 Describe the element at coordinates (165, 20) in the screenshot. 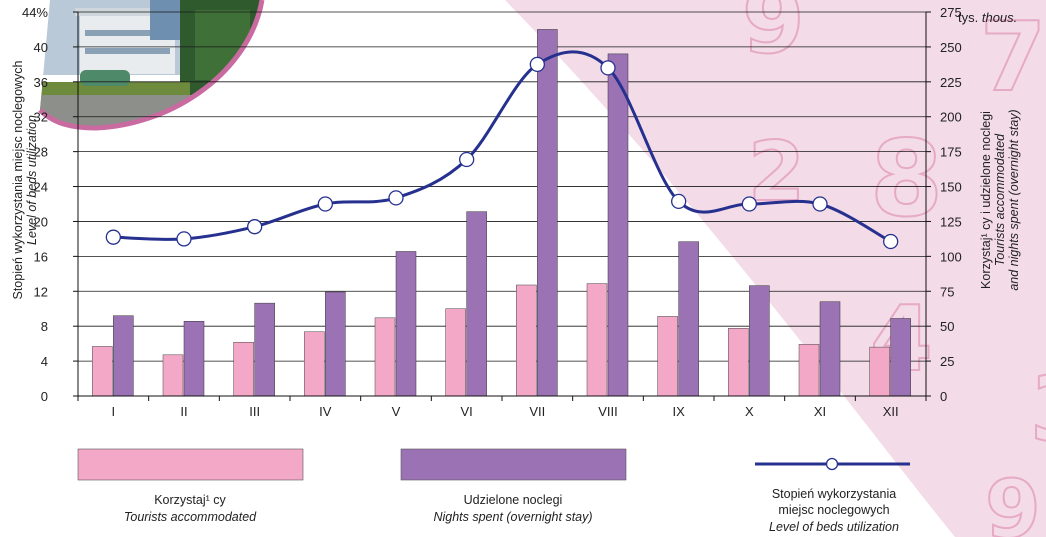

I see `photo-facade` at that location.